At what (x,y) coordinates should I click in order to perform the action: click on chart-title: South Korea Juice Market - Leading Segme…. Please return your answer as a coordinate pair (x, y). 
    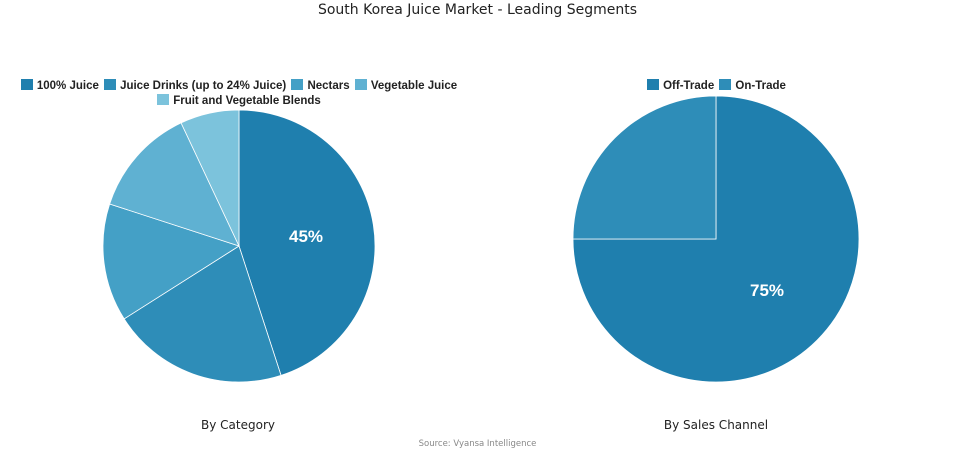
    Looking at the image, I should click on (477, 10).